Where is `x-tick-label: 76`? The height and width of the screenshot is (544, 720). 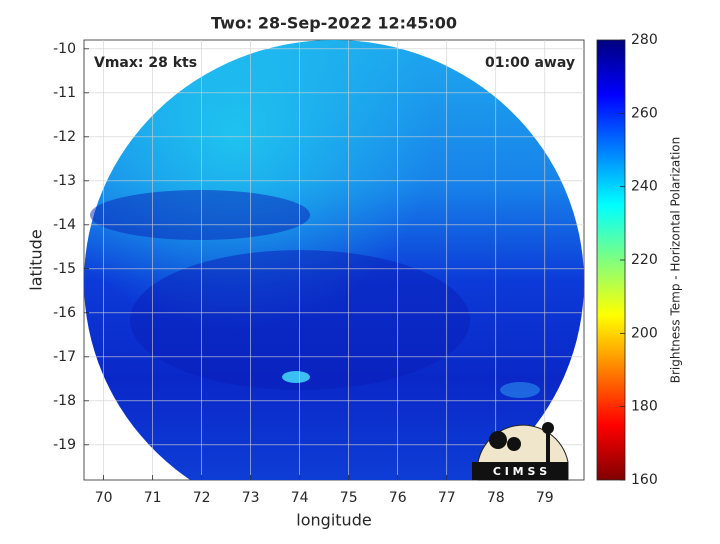
x-tick-label: 76 is located at coordinates (398, 498).